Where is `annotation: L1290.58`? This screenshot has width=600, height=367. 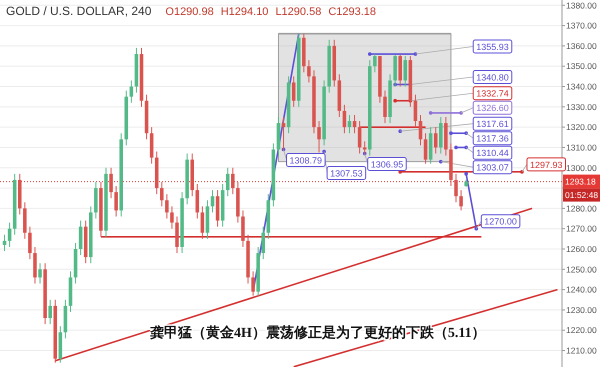 annotation: L1290.58 is located at coordinates (298, 12).